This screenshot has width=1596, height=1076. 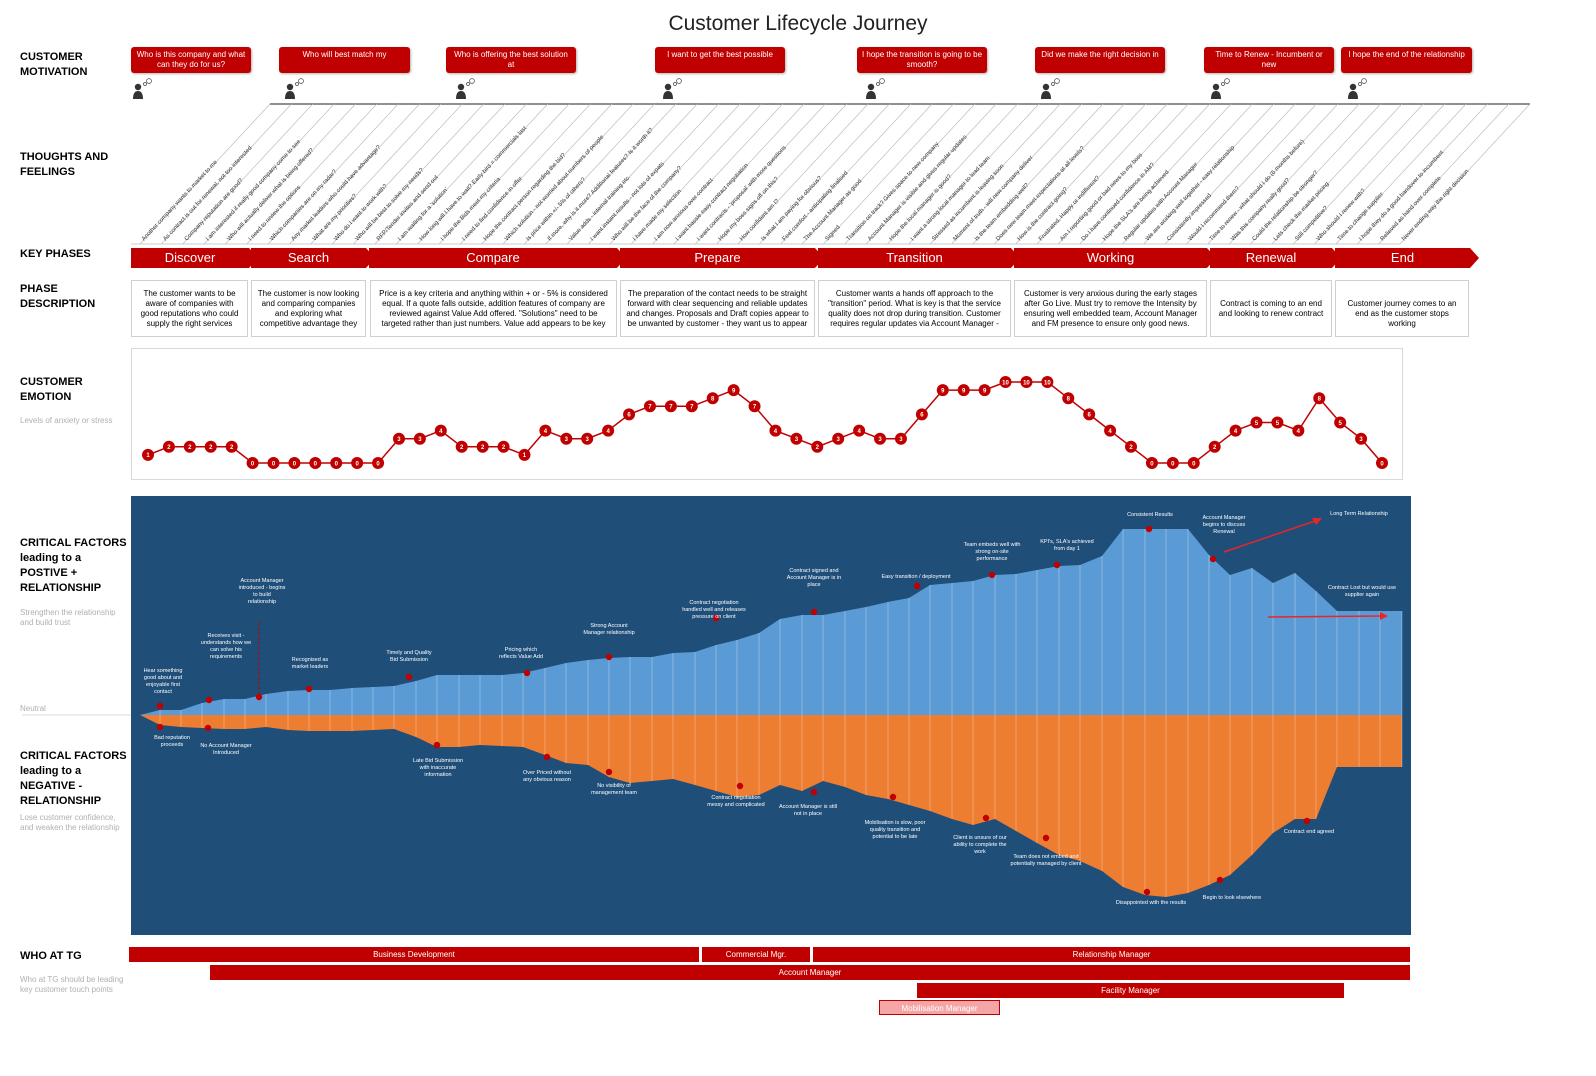 I want to click on emotion-point-label: 0, so click(x=357, y=464).